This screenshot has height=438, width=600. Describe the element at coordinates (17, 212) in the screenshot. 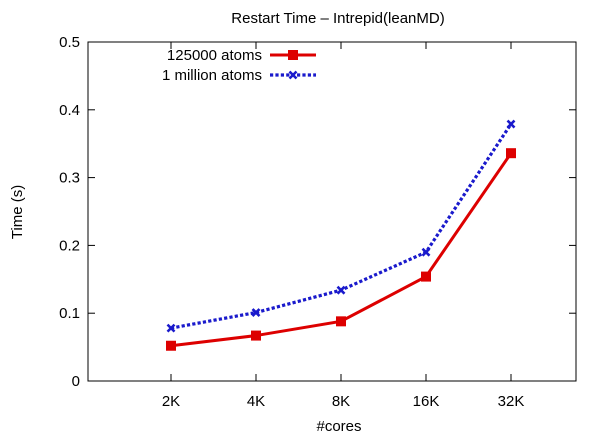

I see `y-axis-label: Time (s)` at that location.